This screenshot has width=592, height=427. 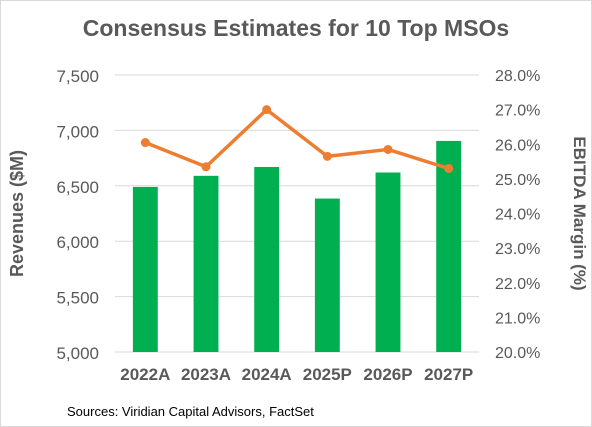 What do you see at coordinates (77, 131) in the screenshot?
I see `y-tick-label: 7,000` at bounding box center [77, 131].